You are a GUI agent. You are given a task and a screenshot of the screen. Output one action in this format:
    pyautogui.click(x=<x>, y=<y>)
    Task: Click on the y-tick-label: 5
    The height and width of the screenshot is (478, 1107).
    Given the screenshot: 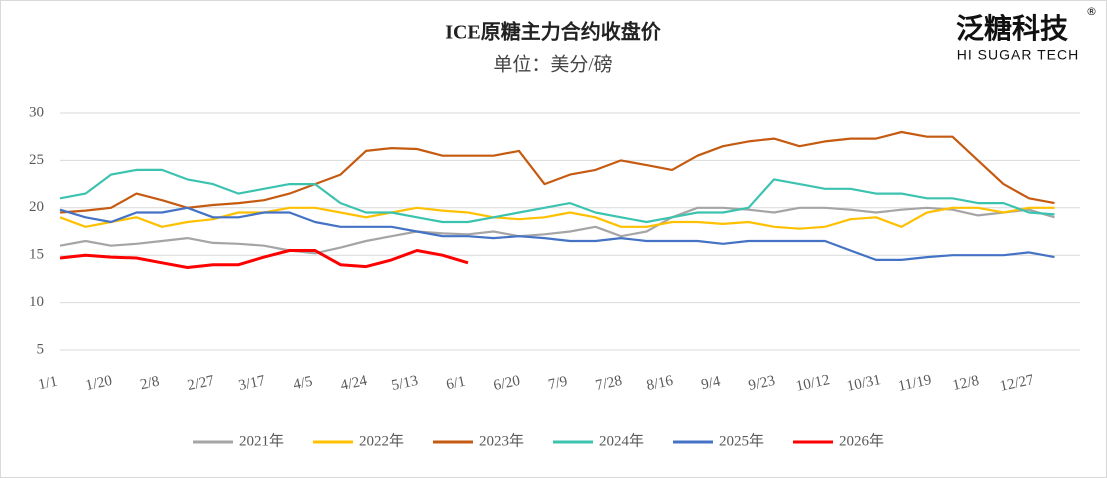 What is the action you would take?
    pyautogui.click(x=41, y=349)
    